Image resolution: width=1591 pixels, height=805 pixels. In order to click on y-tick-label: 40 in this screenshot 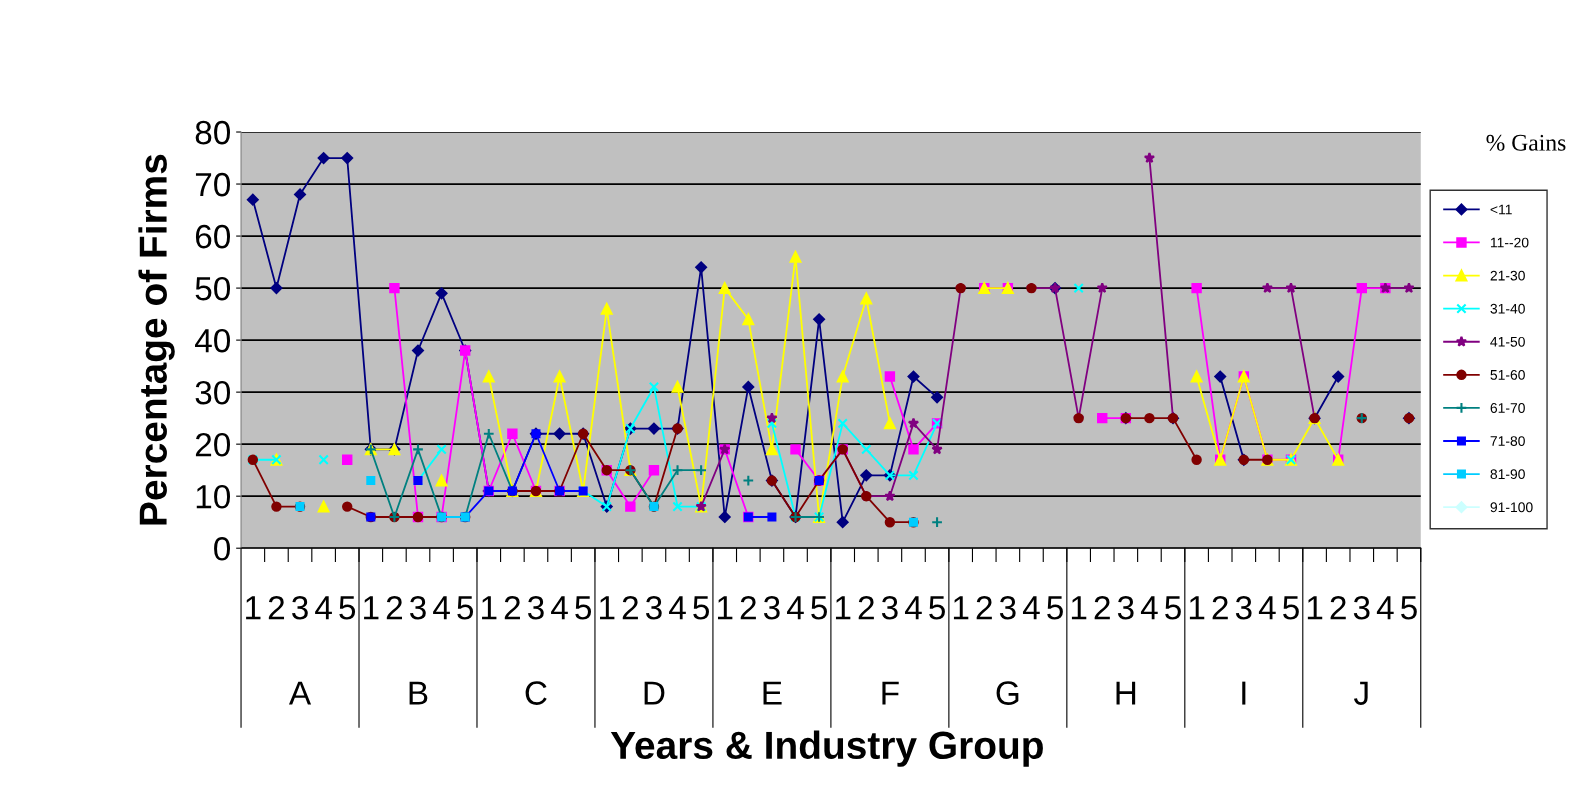, I will do `click(213, 340)`.